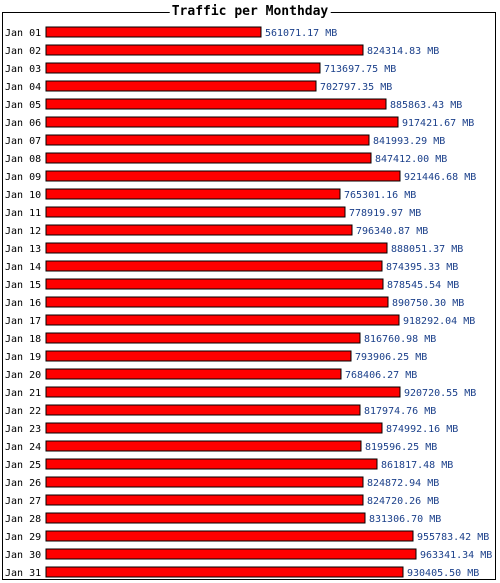  Describe the element at coordinates (381, 375) in the screenshot. I see `value-label: 768406.27 MB` at that location.